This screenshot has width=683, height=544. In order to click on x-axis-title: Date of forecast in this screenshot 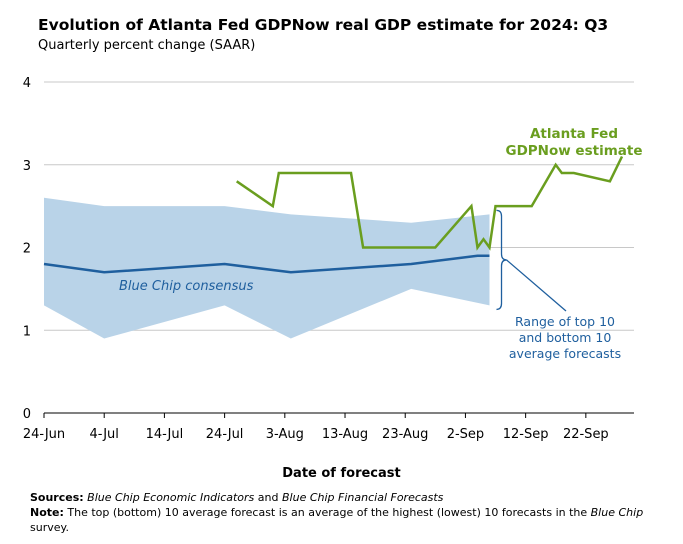, I will do `click(341, 473)`.